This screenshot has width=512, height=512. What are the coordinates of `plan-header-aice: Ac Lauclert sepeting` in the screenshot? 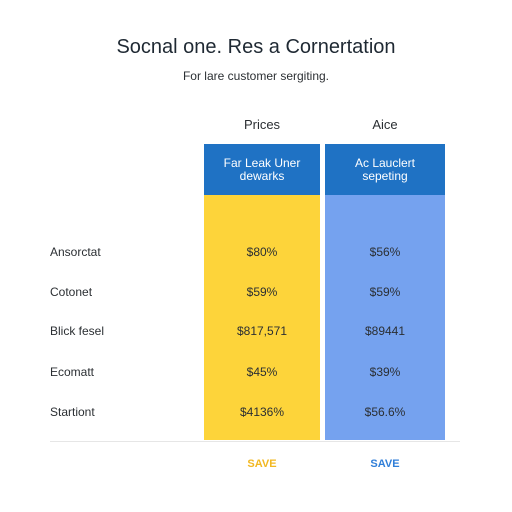 It's located at (385, 169).